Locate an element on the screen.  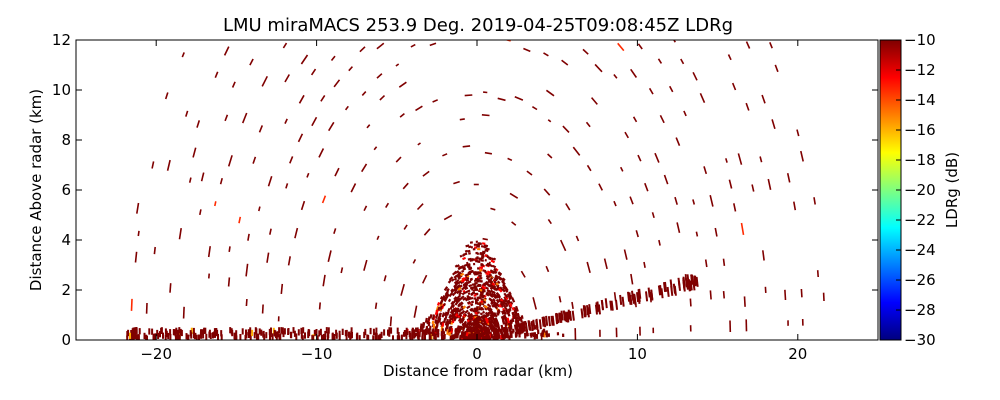
colorbar-tick-label: −16 is located at coordinates (920, 130).